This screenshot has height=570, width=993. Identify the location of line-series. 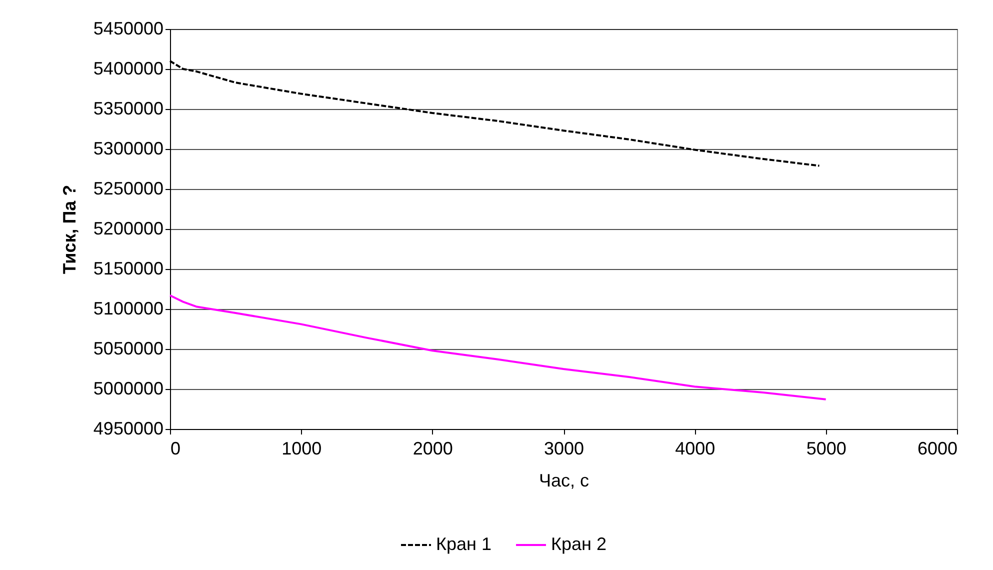
(498, 347).